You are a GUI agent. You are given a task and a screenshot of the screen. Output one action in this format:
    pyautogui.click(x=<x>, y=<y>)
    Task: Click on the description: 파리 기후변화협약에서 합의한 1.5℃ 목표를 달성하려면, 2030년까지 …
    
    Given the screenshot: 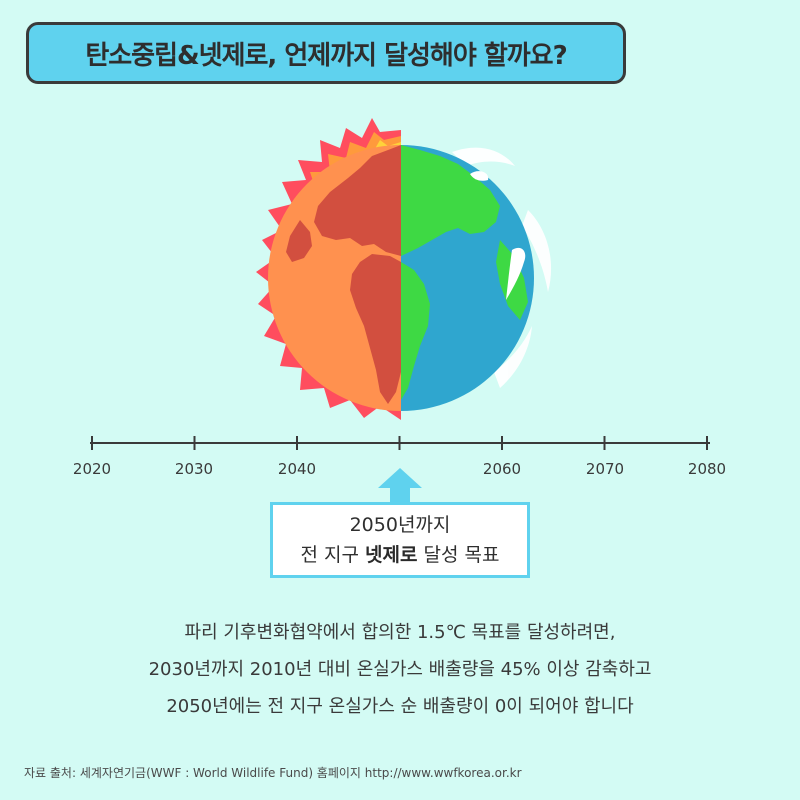 What is the action you would take?
    pyautogui.click(x=400, y=669)
    